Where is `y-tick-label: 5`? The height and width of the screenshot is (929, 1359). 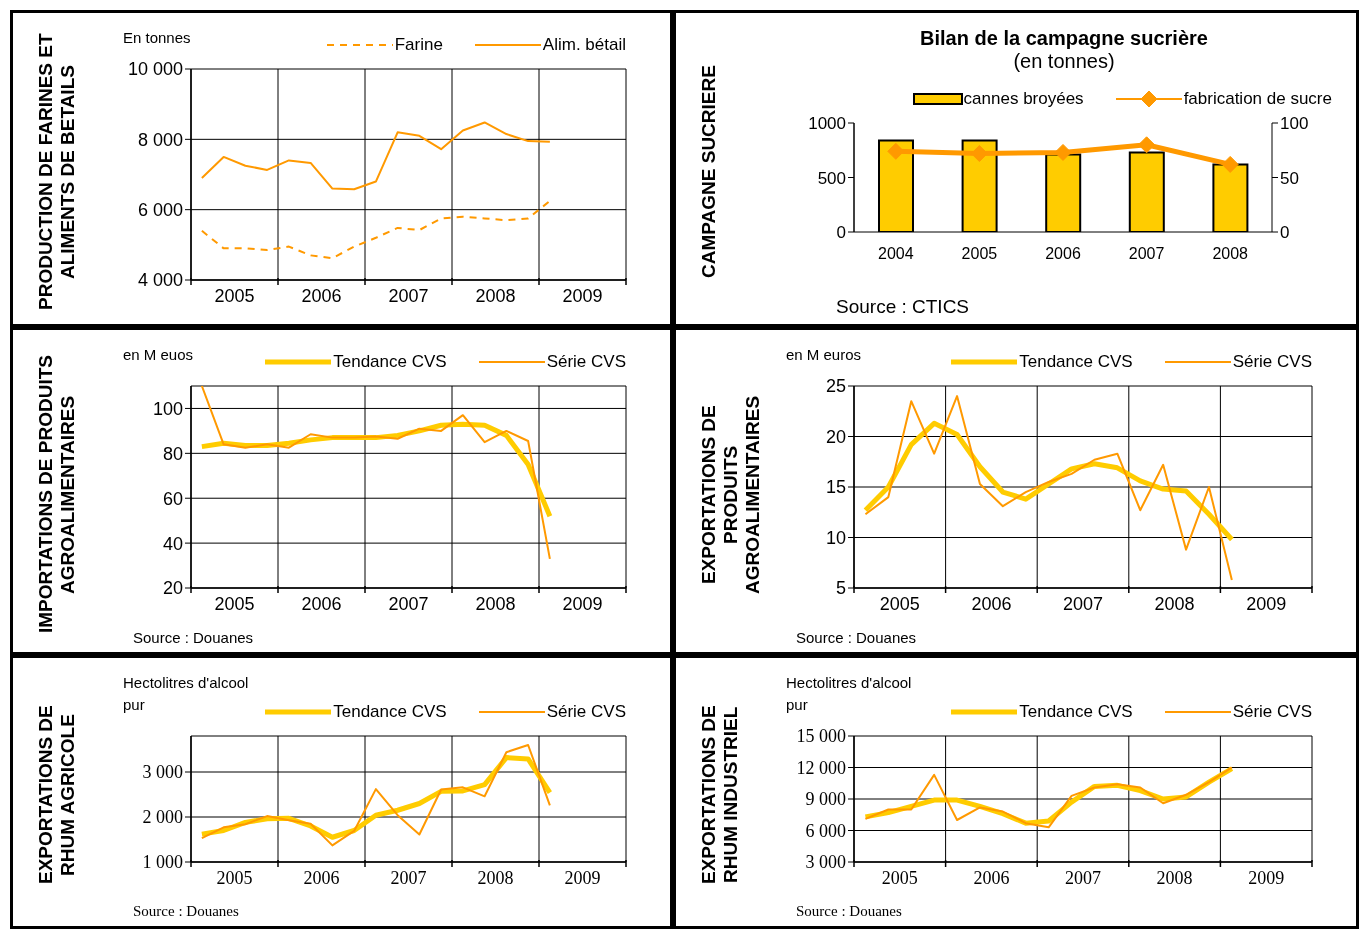 y-tick-label: 5 is located at coordinates (840, 588).